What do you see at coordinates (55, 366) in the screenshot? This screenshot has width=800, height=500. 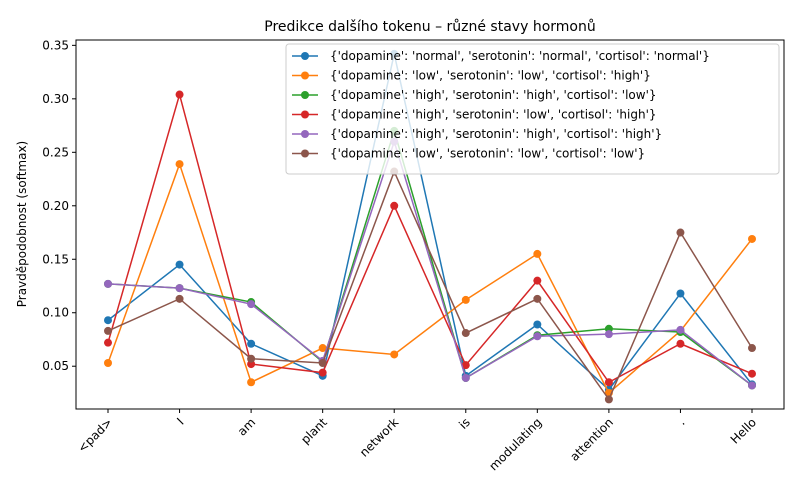 I see `y-tick-label: 0.05` at bounding box center [55, 366].